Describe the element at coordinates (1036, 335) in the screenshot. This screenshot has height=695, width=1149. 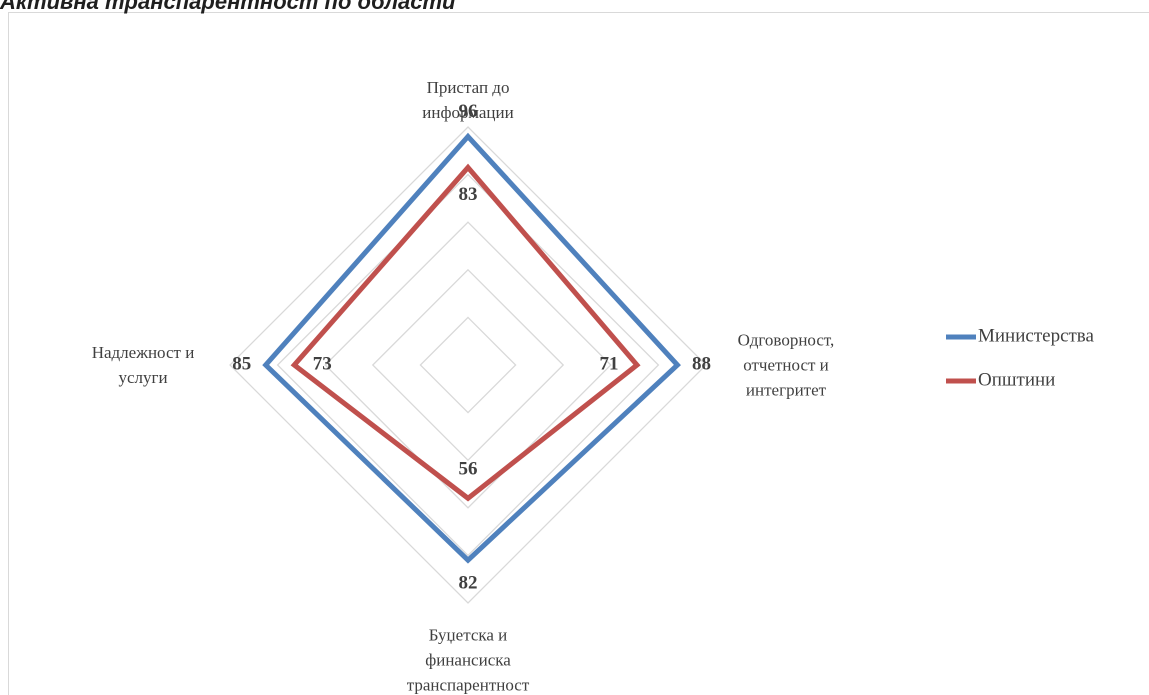
I see `legend-label: Министерства` at that location.